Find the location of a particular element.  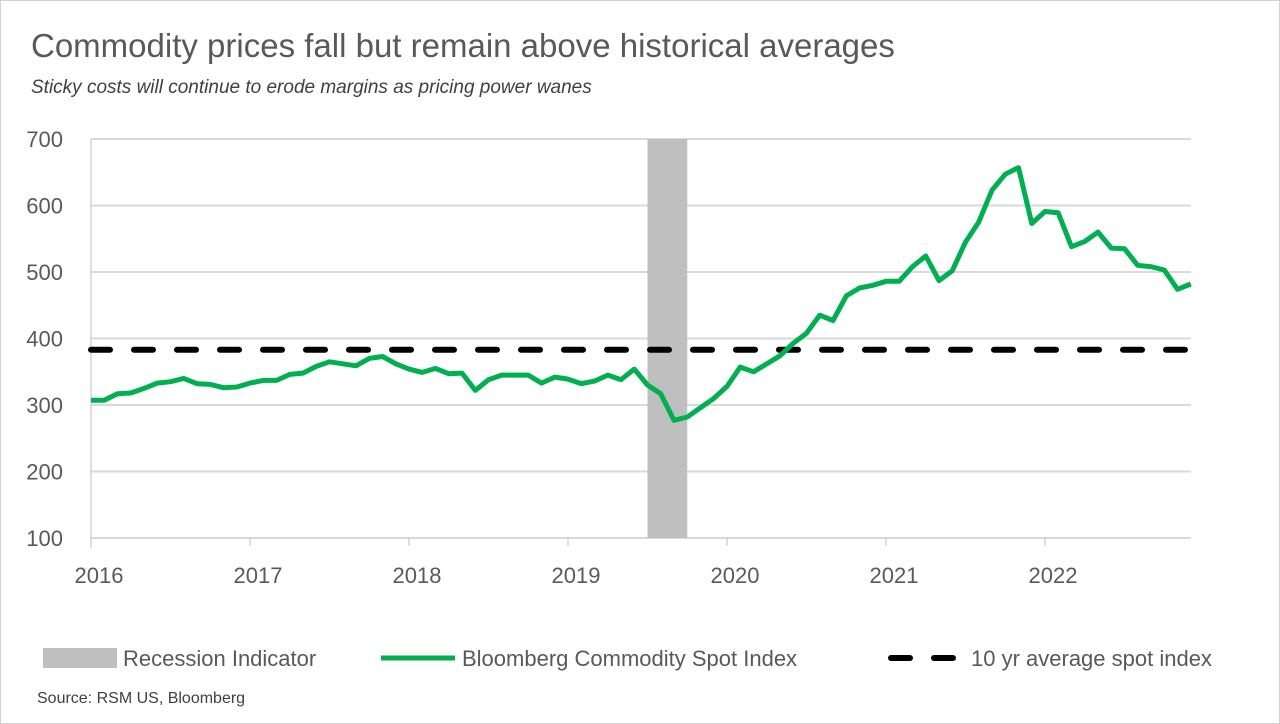

x-tick-label: 2017 is located at coordinates (258, 575).